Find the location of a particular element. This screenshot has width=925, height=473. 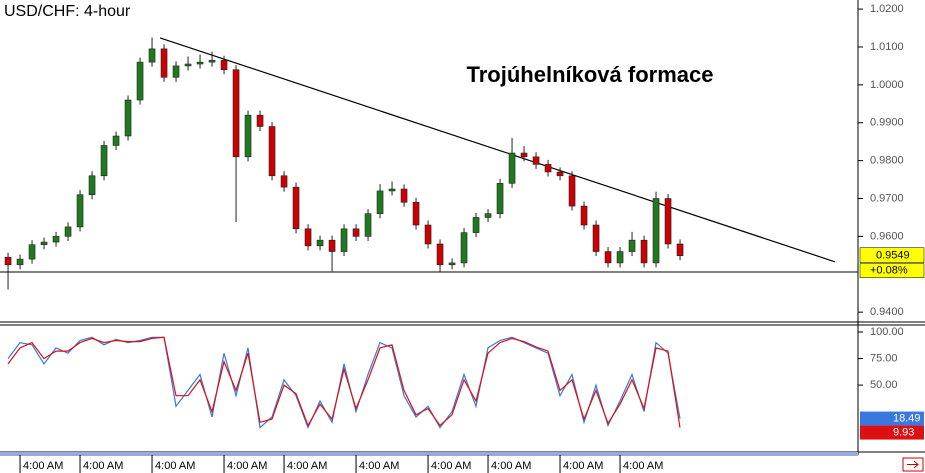

scroll-icon is located at coordinates (913, 464).